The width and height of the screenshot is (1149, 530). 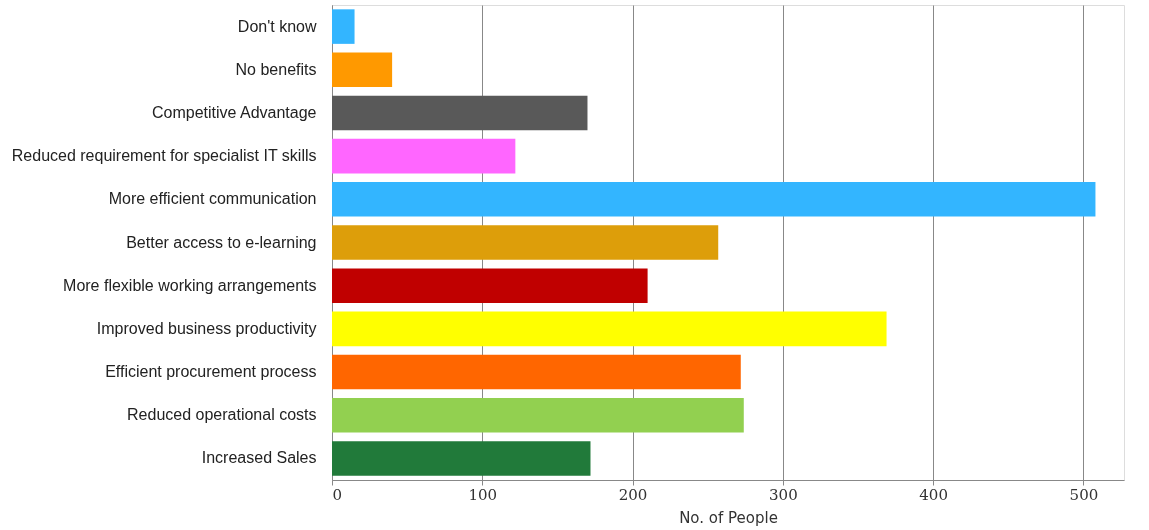 I want to click on x-tick-label: 0, so click(x=337, y=494).